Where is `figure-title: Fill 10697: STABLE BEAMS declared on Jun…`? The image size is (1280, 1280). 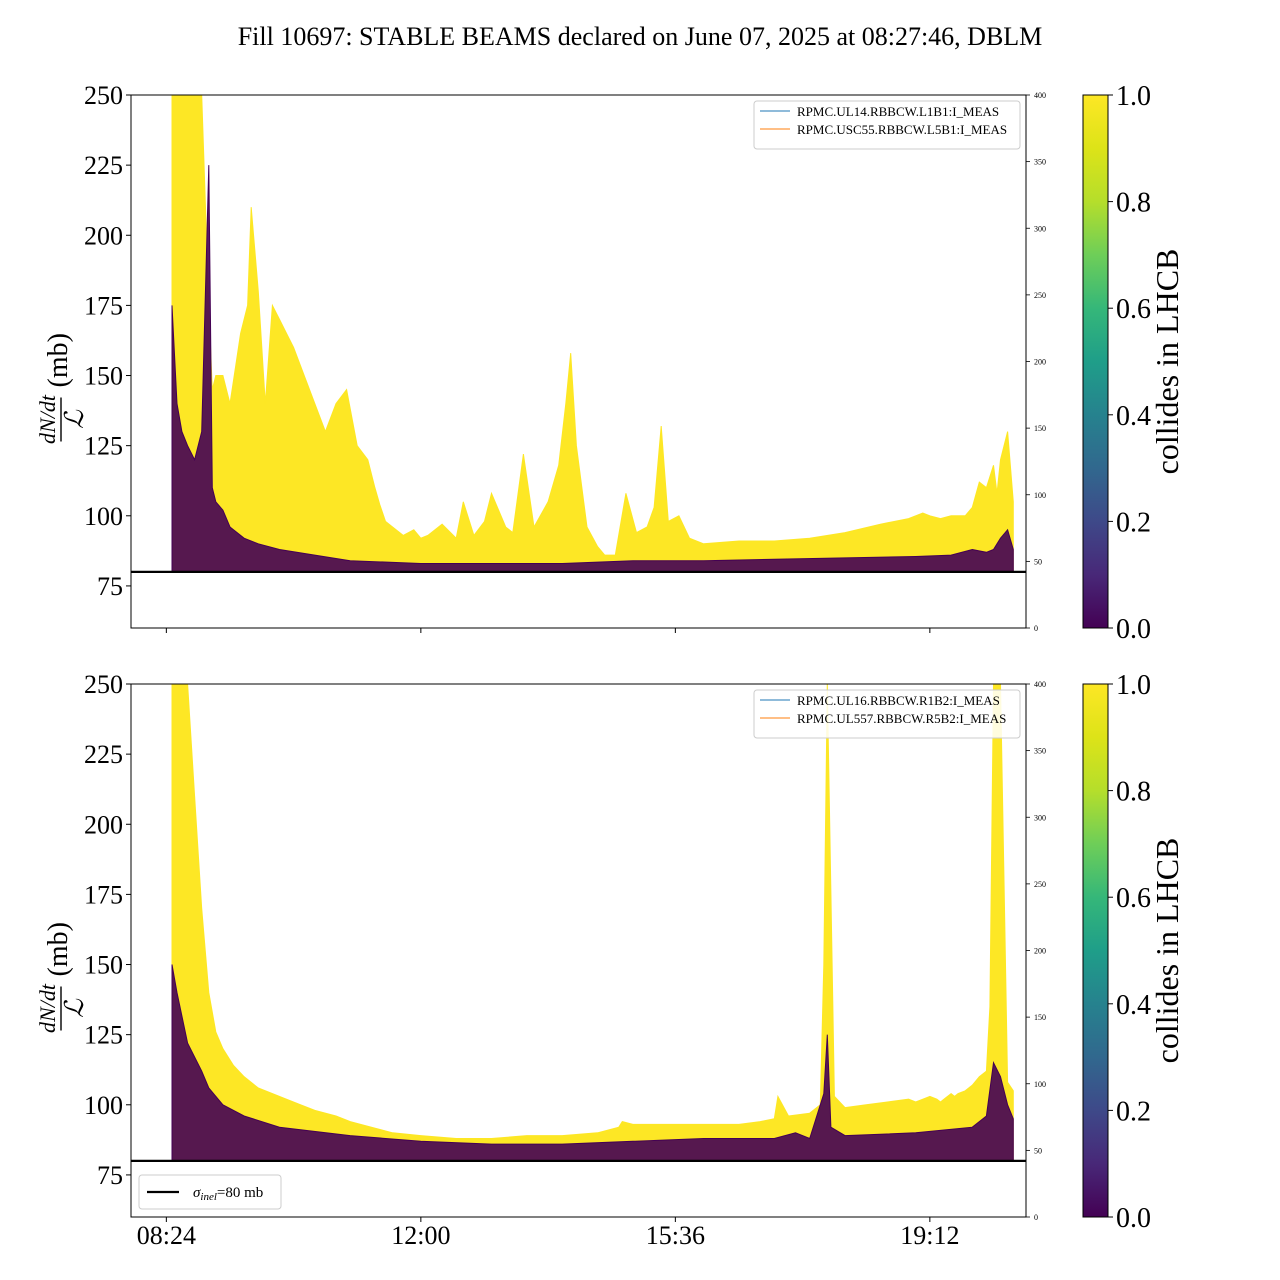
figure-title: Fill 10697: STABLE BEAMS declared on Jun… is located at coordinates (640, 36).